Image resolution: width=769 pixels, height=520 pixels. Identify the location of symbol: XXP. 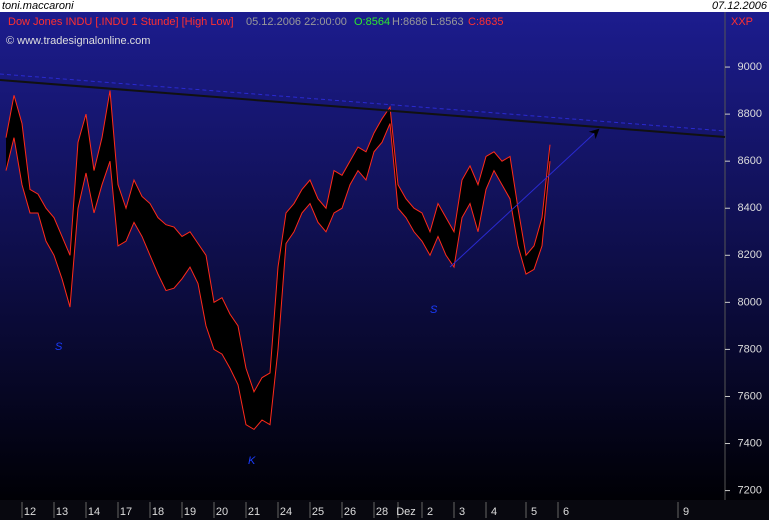
(742, 22).